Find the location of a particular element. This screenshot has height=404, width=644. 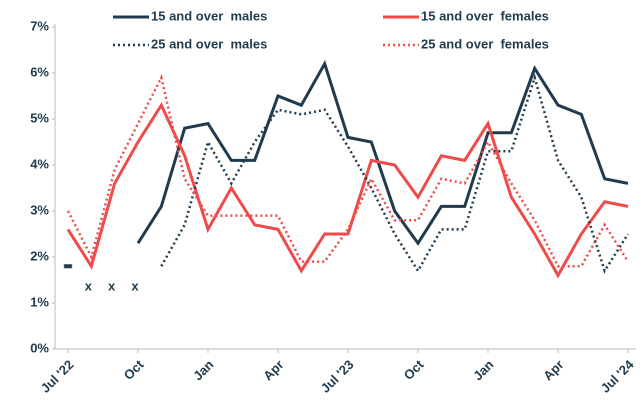

legend-label: 15 and over females is located at coordinates (485, 15).